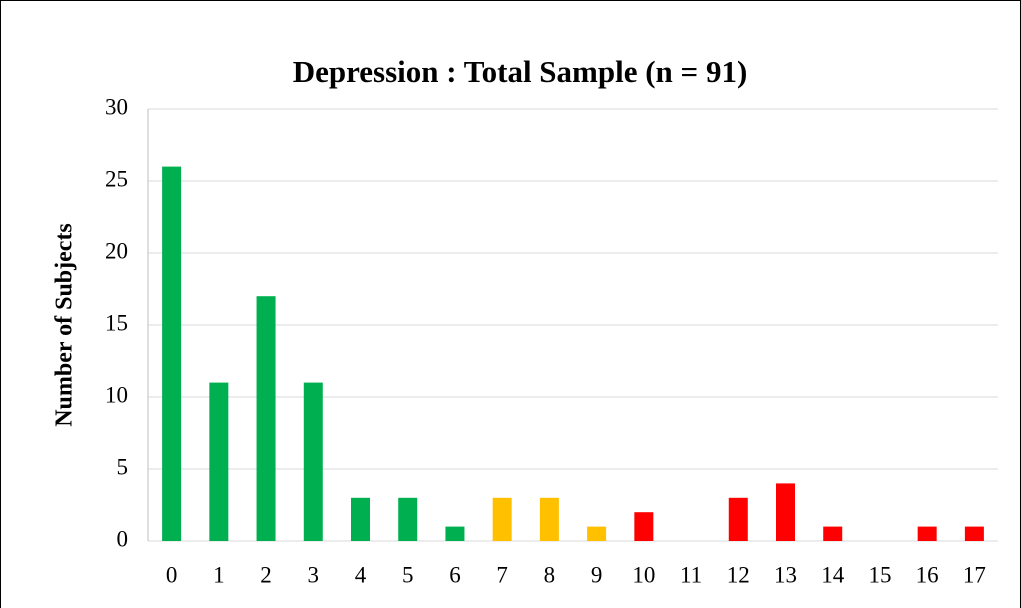  I want to click on y-tick-label: 10, so click(116, 394).